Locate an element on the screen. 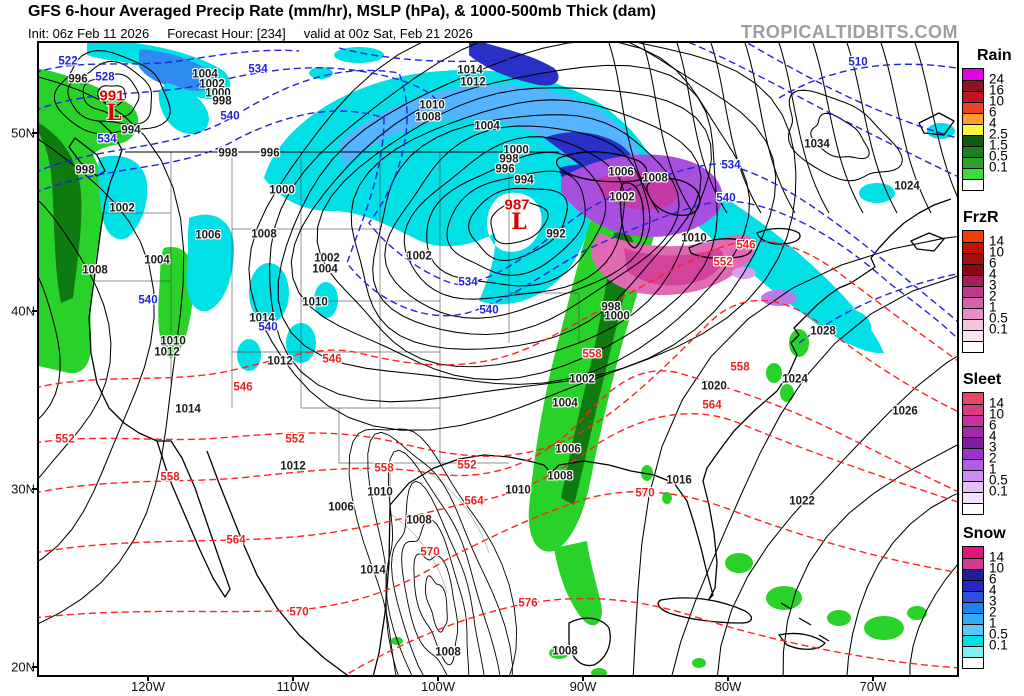  legend-title-rain: Rain is located at coordinates (994, 55).